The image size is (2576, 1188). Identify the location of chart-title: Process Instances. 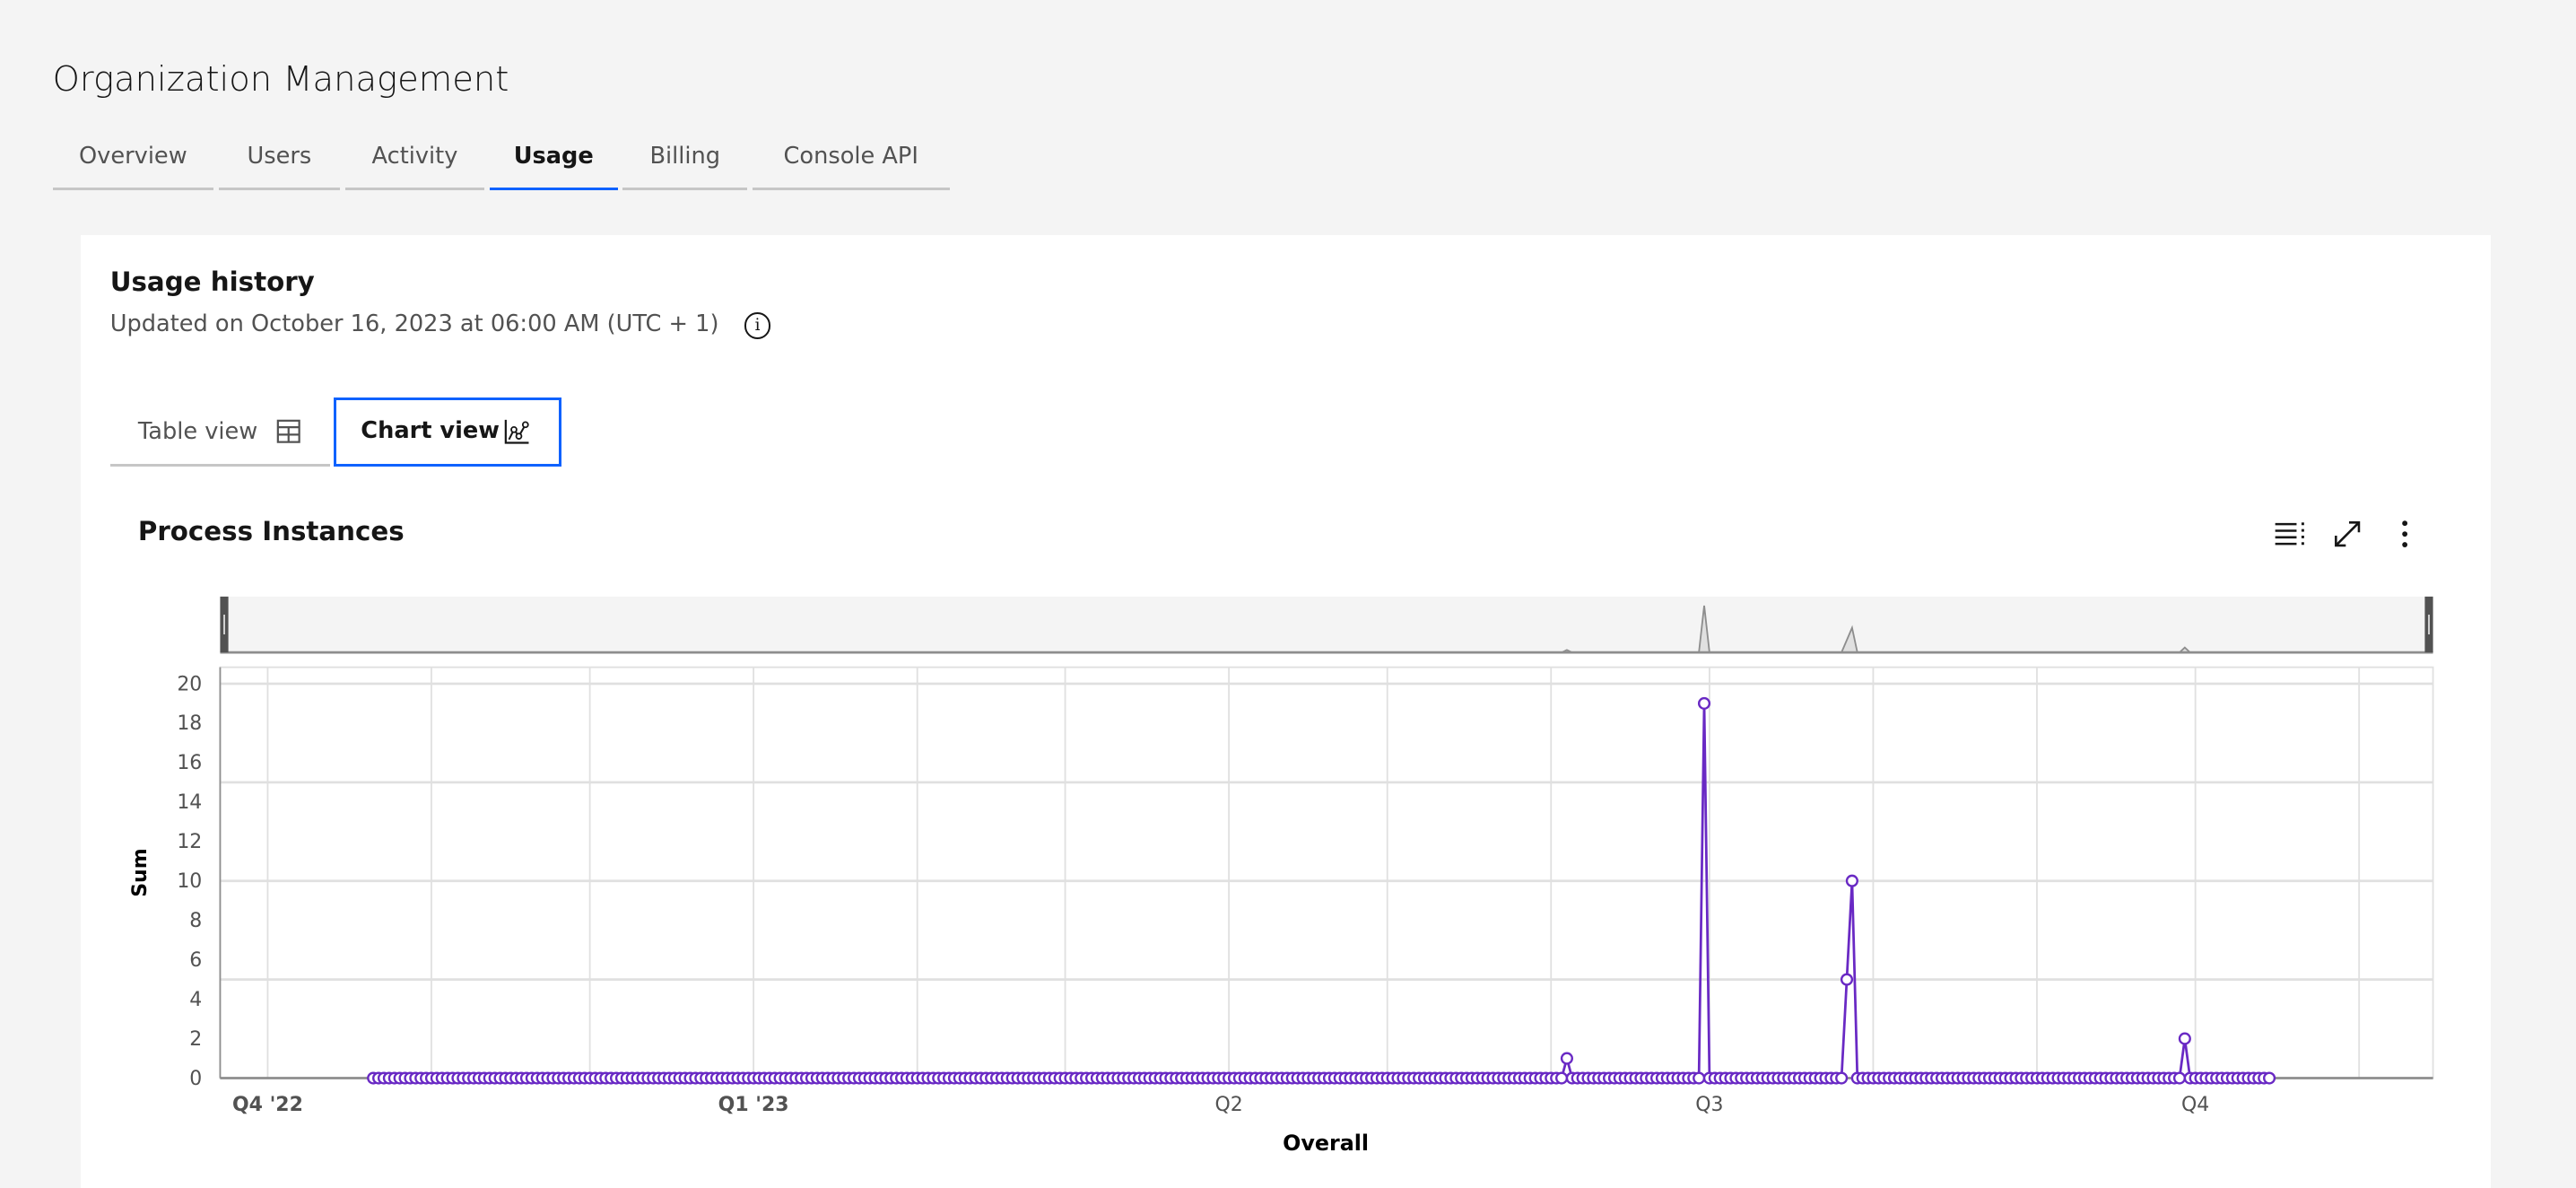
(271, 531).